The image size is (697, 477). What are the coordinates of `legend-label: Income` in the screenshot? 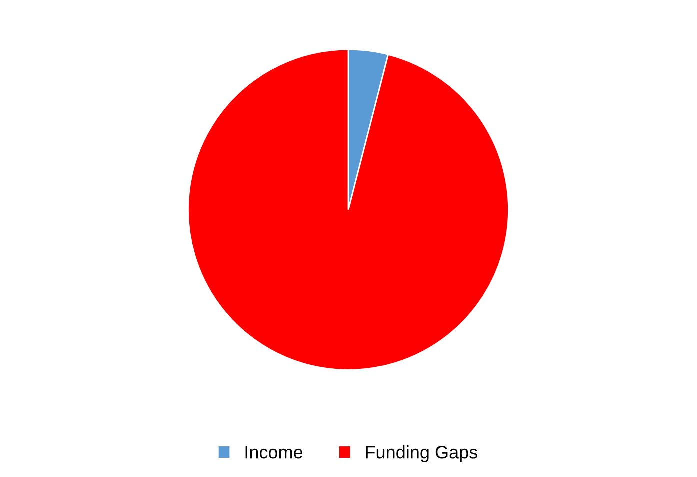 It's located at (274, 452).